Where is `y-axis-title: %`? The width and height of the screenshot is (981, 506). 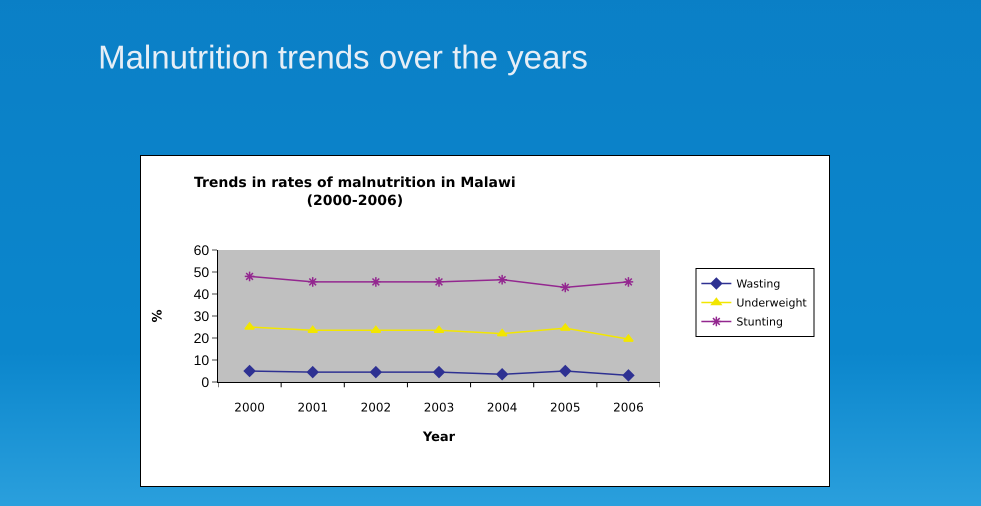
y-axis-title: % is located at coordinates (158, 316).